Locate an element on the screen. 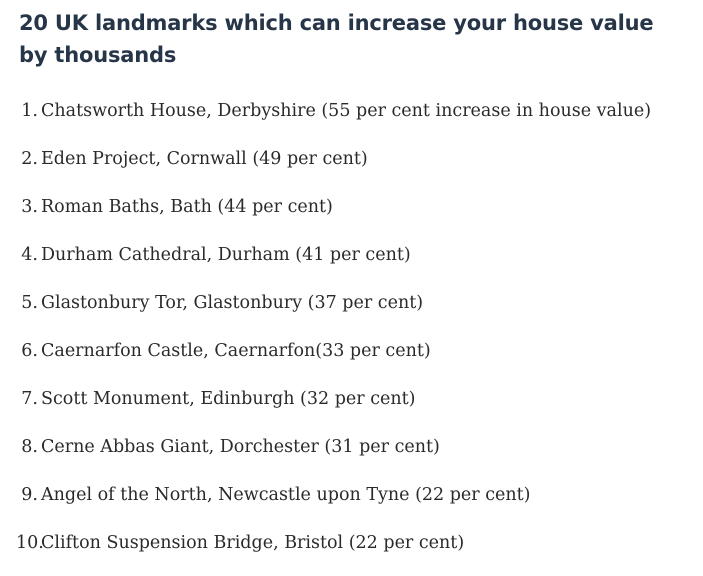 The height and width of the screenshot is (576, 703). list-item: 2. Eden Project, Cornwall (49 per cent) is located at coordinates (351, 168).